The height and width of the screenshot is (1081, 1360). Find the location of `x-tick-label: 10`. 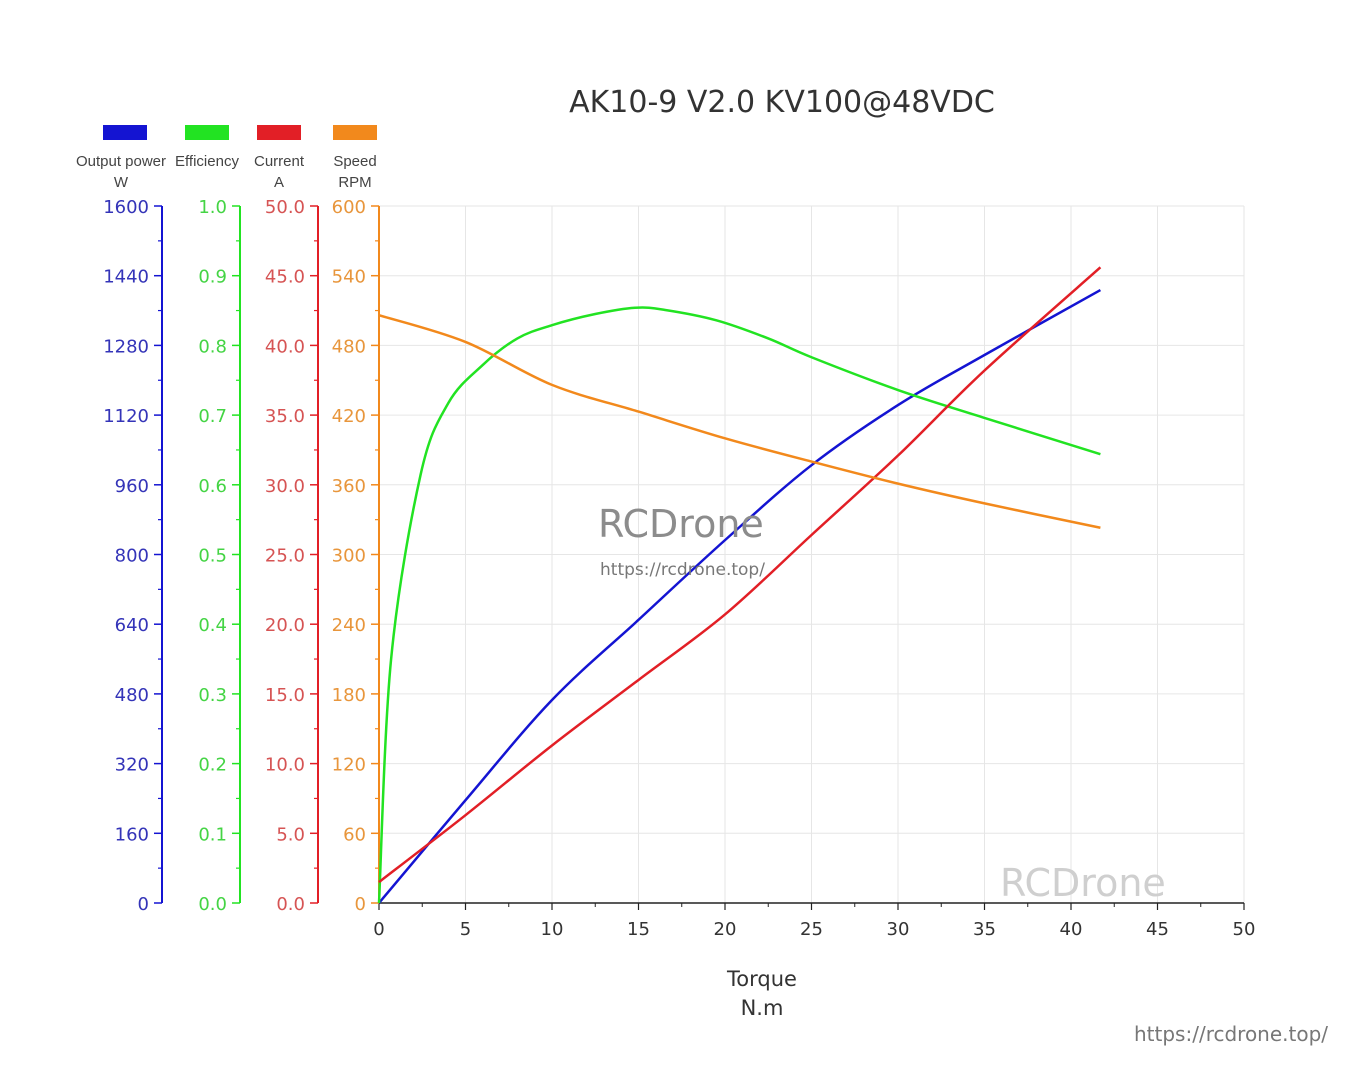

x-tick-label: 10 is located at coordinates (552, 929).